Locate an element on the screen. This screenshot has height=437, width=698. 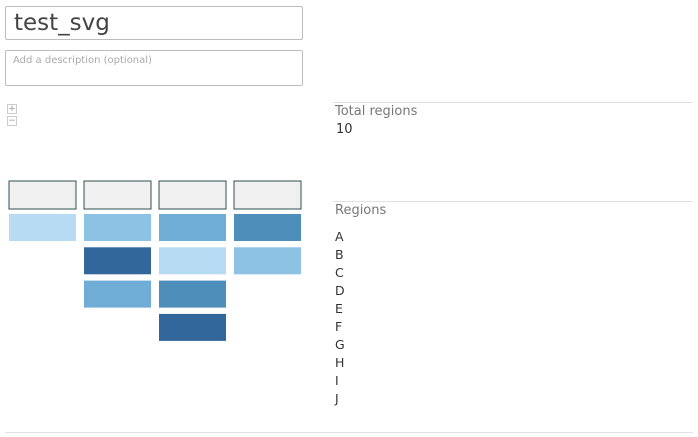
region-item: G is located at coordinates (340, 344).